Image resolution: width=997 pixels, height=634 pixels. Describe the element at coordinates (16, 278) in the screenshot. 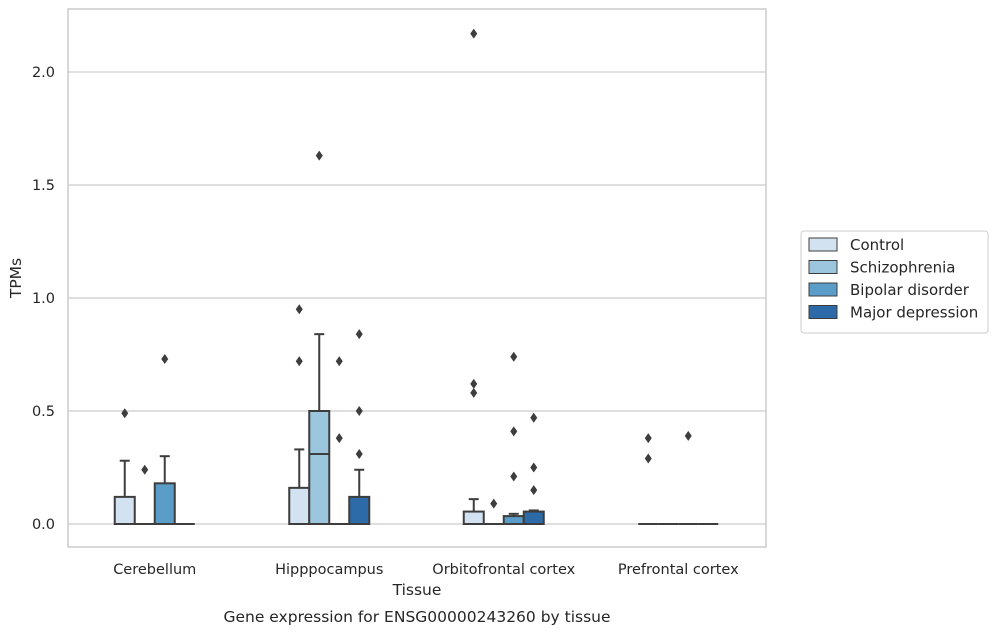

I see `y-axis-label: TPMs` at that location.